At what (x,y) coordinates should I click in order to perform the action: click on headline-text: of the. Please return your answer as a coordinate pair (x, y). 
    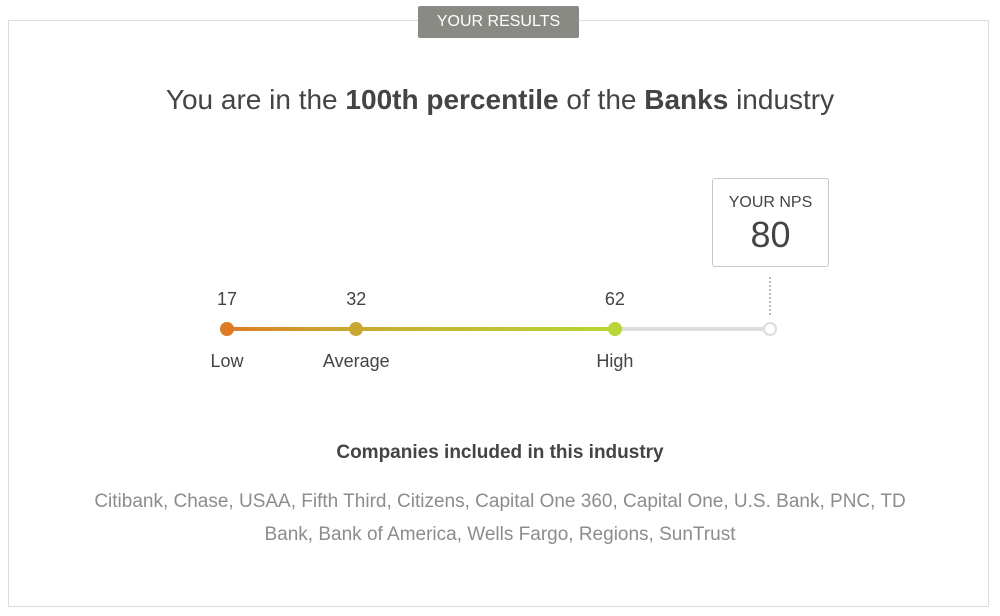
    Looking at the image, I should click on (601, 99).